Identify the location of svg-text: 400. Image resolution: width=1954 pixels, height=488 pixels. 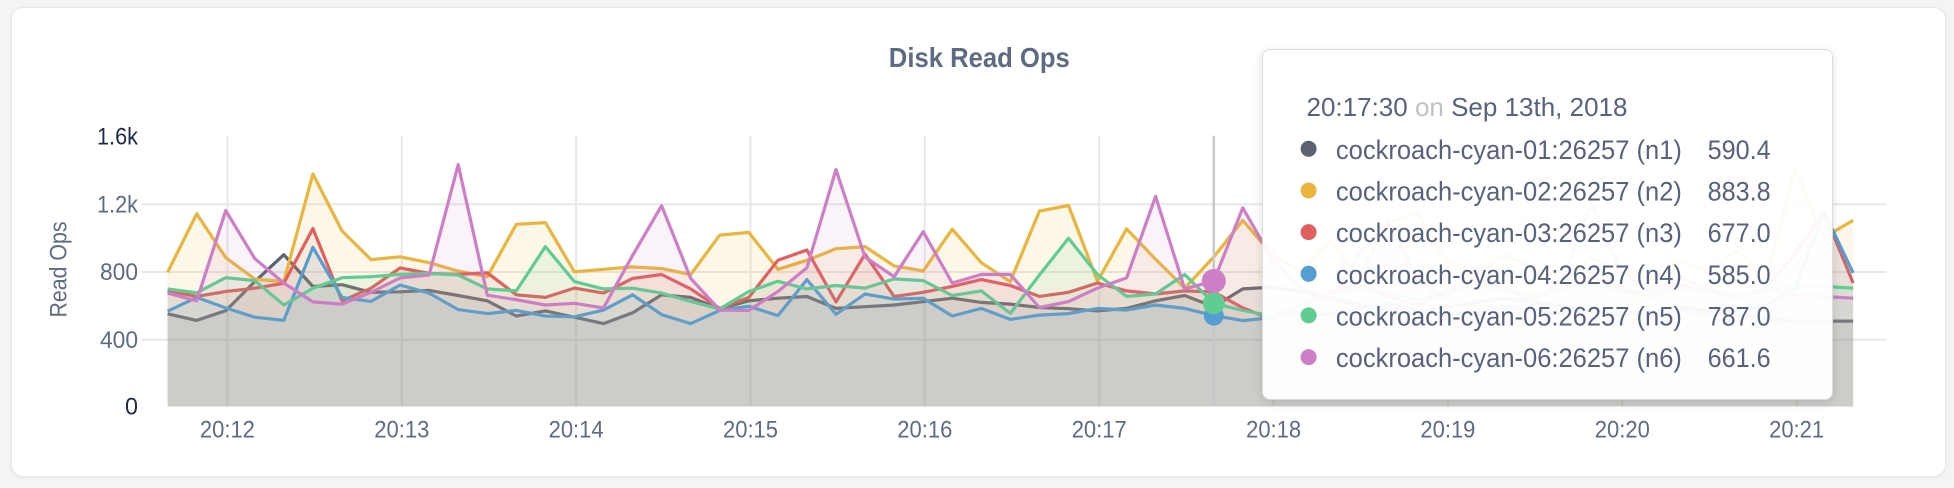
(119, 340).